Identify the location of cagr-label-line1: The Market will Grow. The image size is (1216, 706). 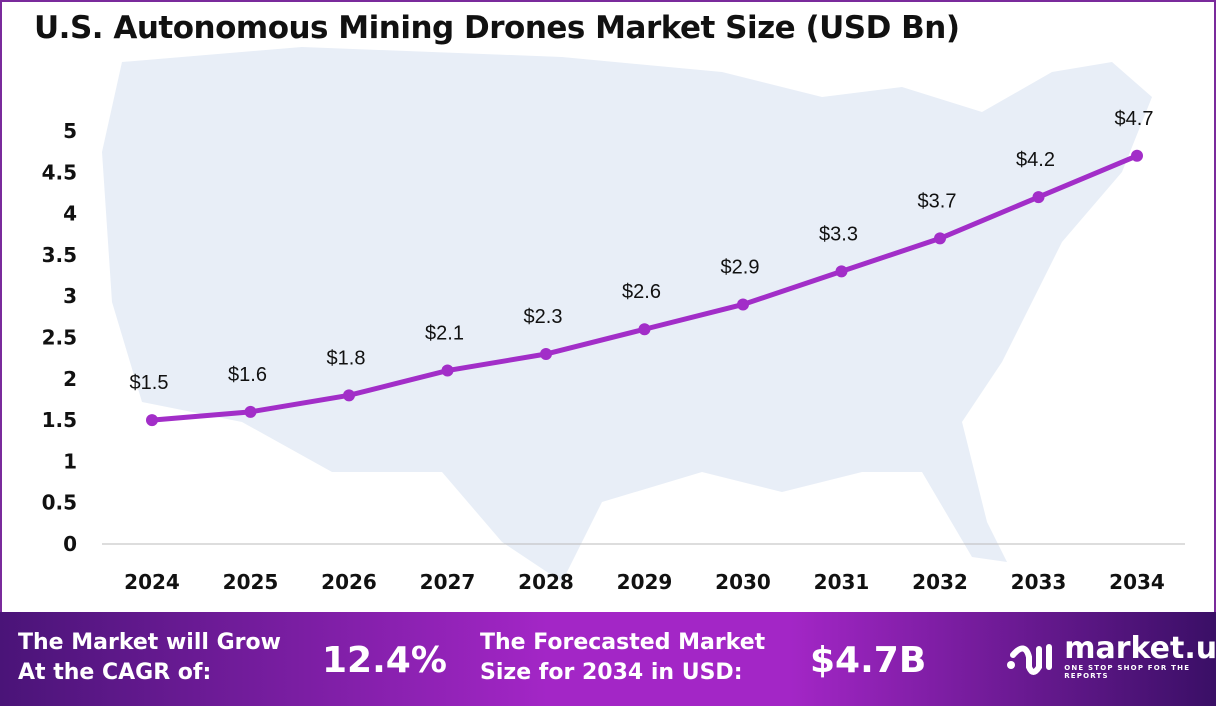
(149, 642).